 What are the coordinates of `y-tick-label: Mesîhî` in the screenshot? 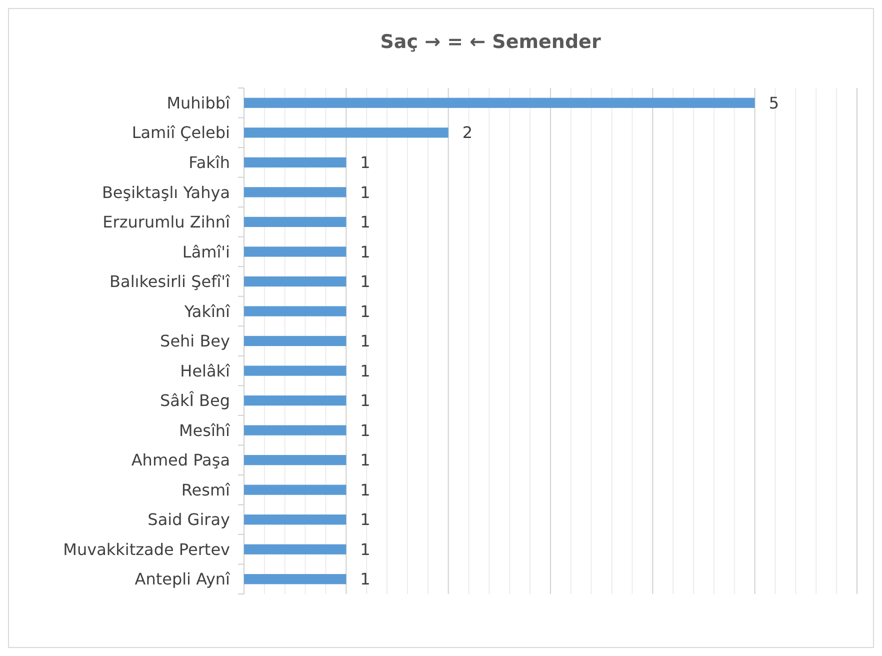 It's located at (204, 430).